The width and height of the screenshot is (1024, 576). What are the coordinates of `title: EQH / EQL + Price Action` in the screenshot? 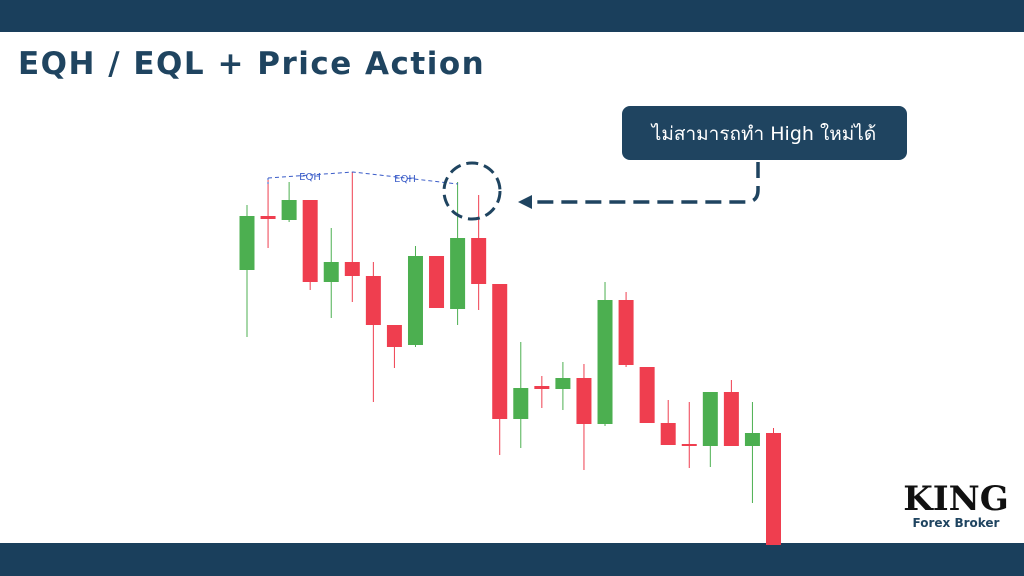 It's located at (251, 64).